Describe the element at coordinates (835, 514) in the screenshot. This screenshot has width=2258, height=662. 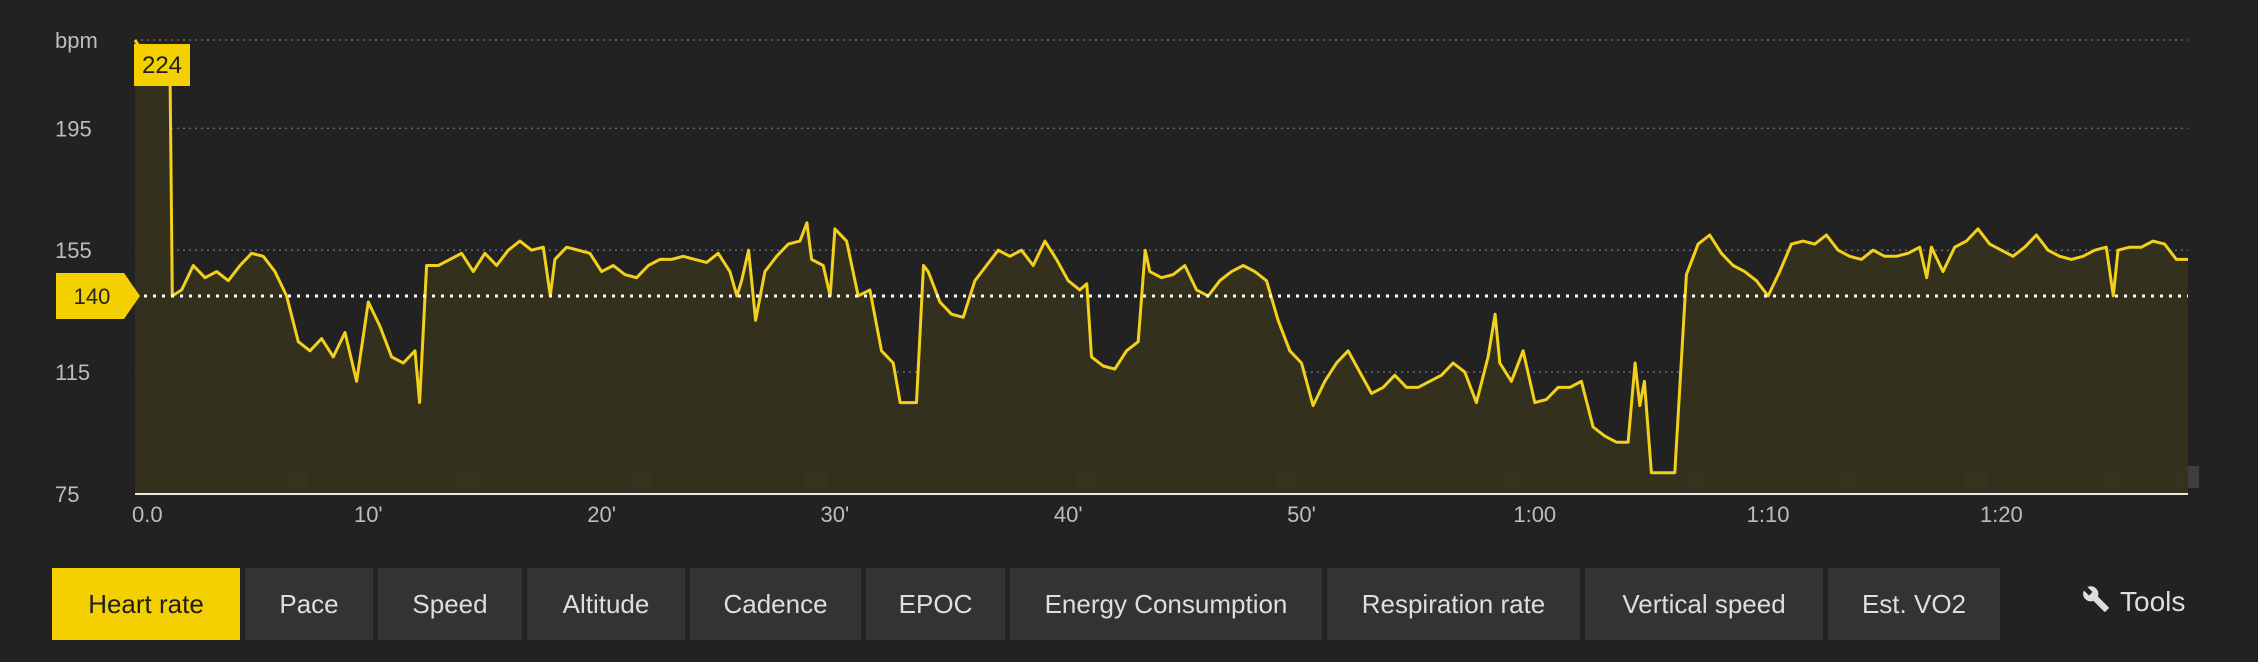
I see `x-tick-label: 30'` at that location.